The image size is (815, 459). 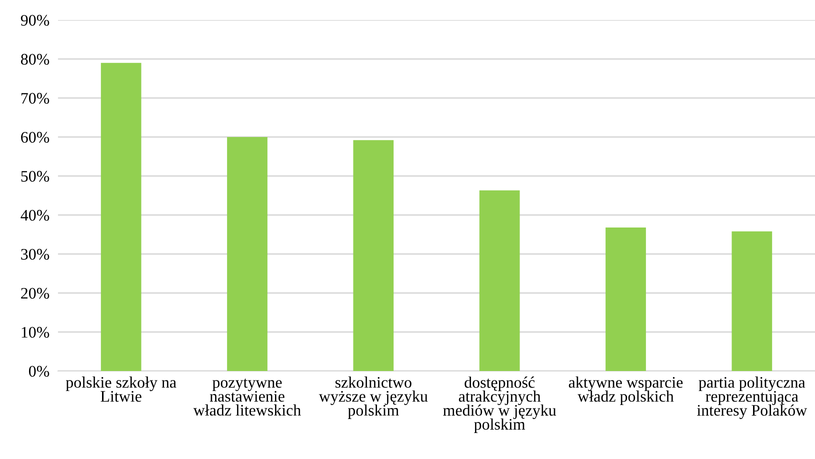 What do you see at coordinates (35, 59) in the screenshot?
I see `y-tick-label: 80%` at bounding box center [35, 59].